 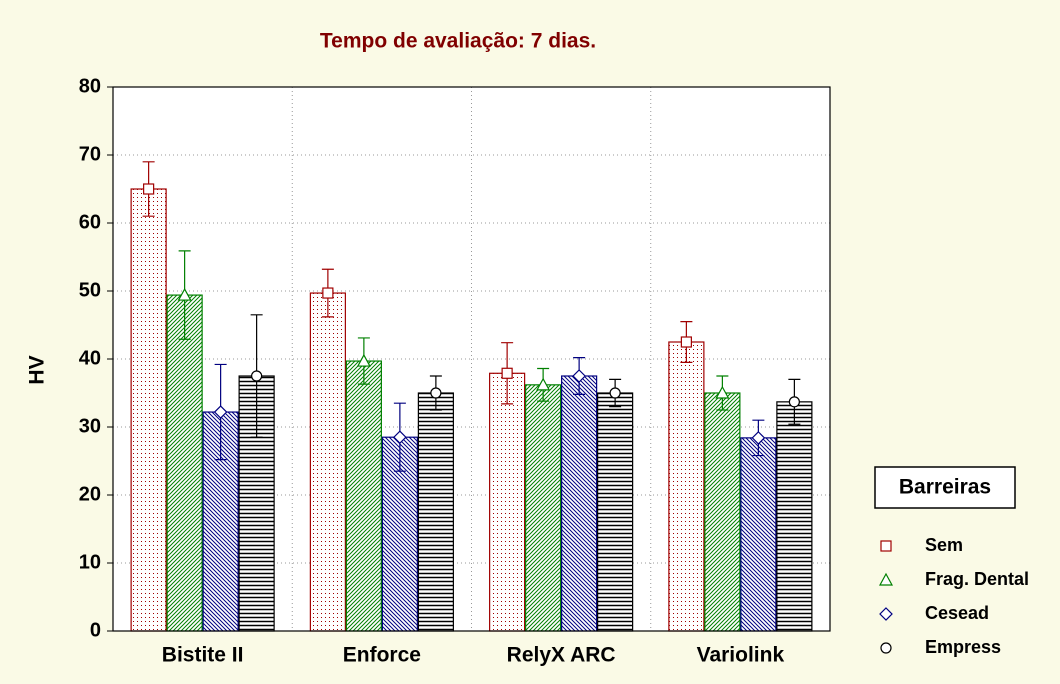 What do you see at coordinates (95, 630) in the screenshot?
I see `y-tick-label: 0` at bounding box center [95, 630].